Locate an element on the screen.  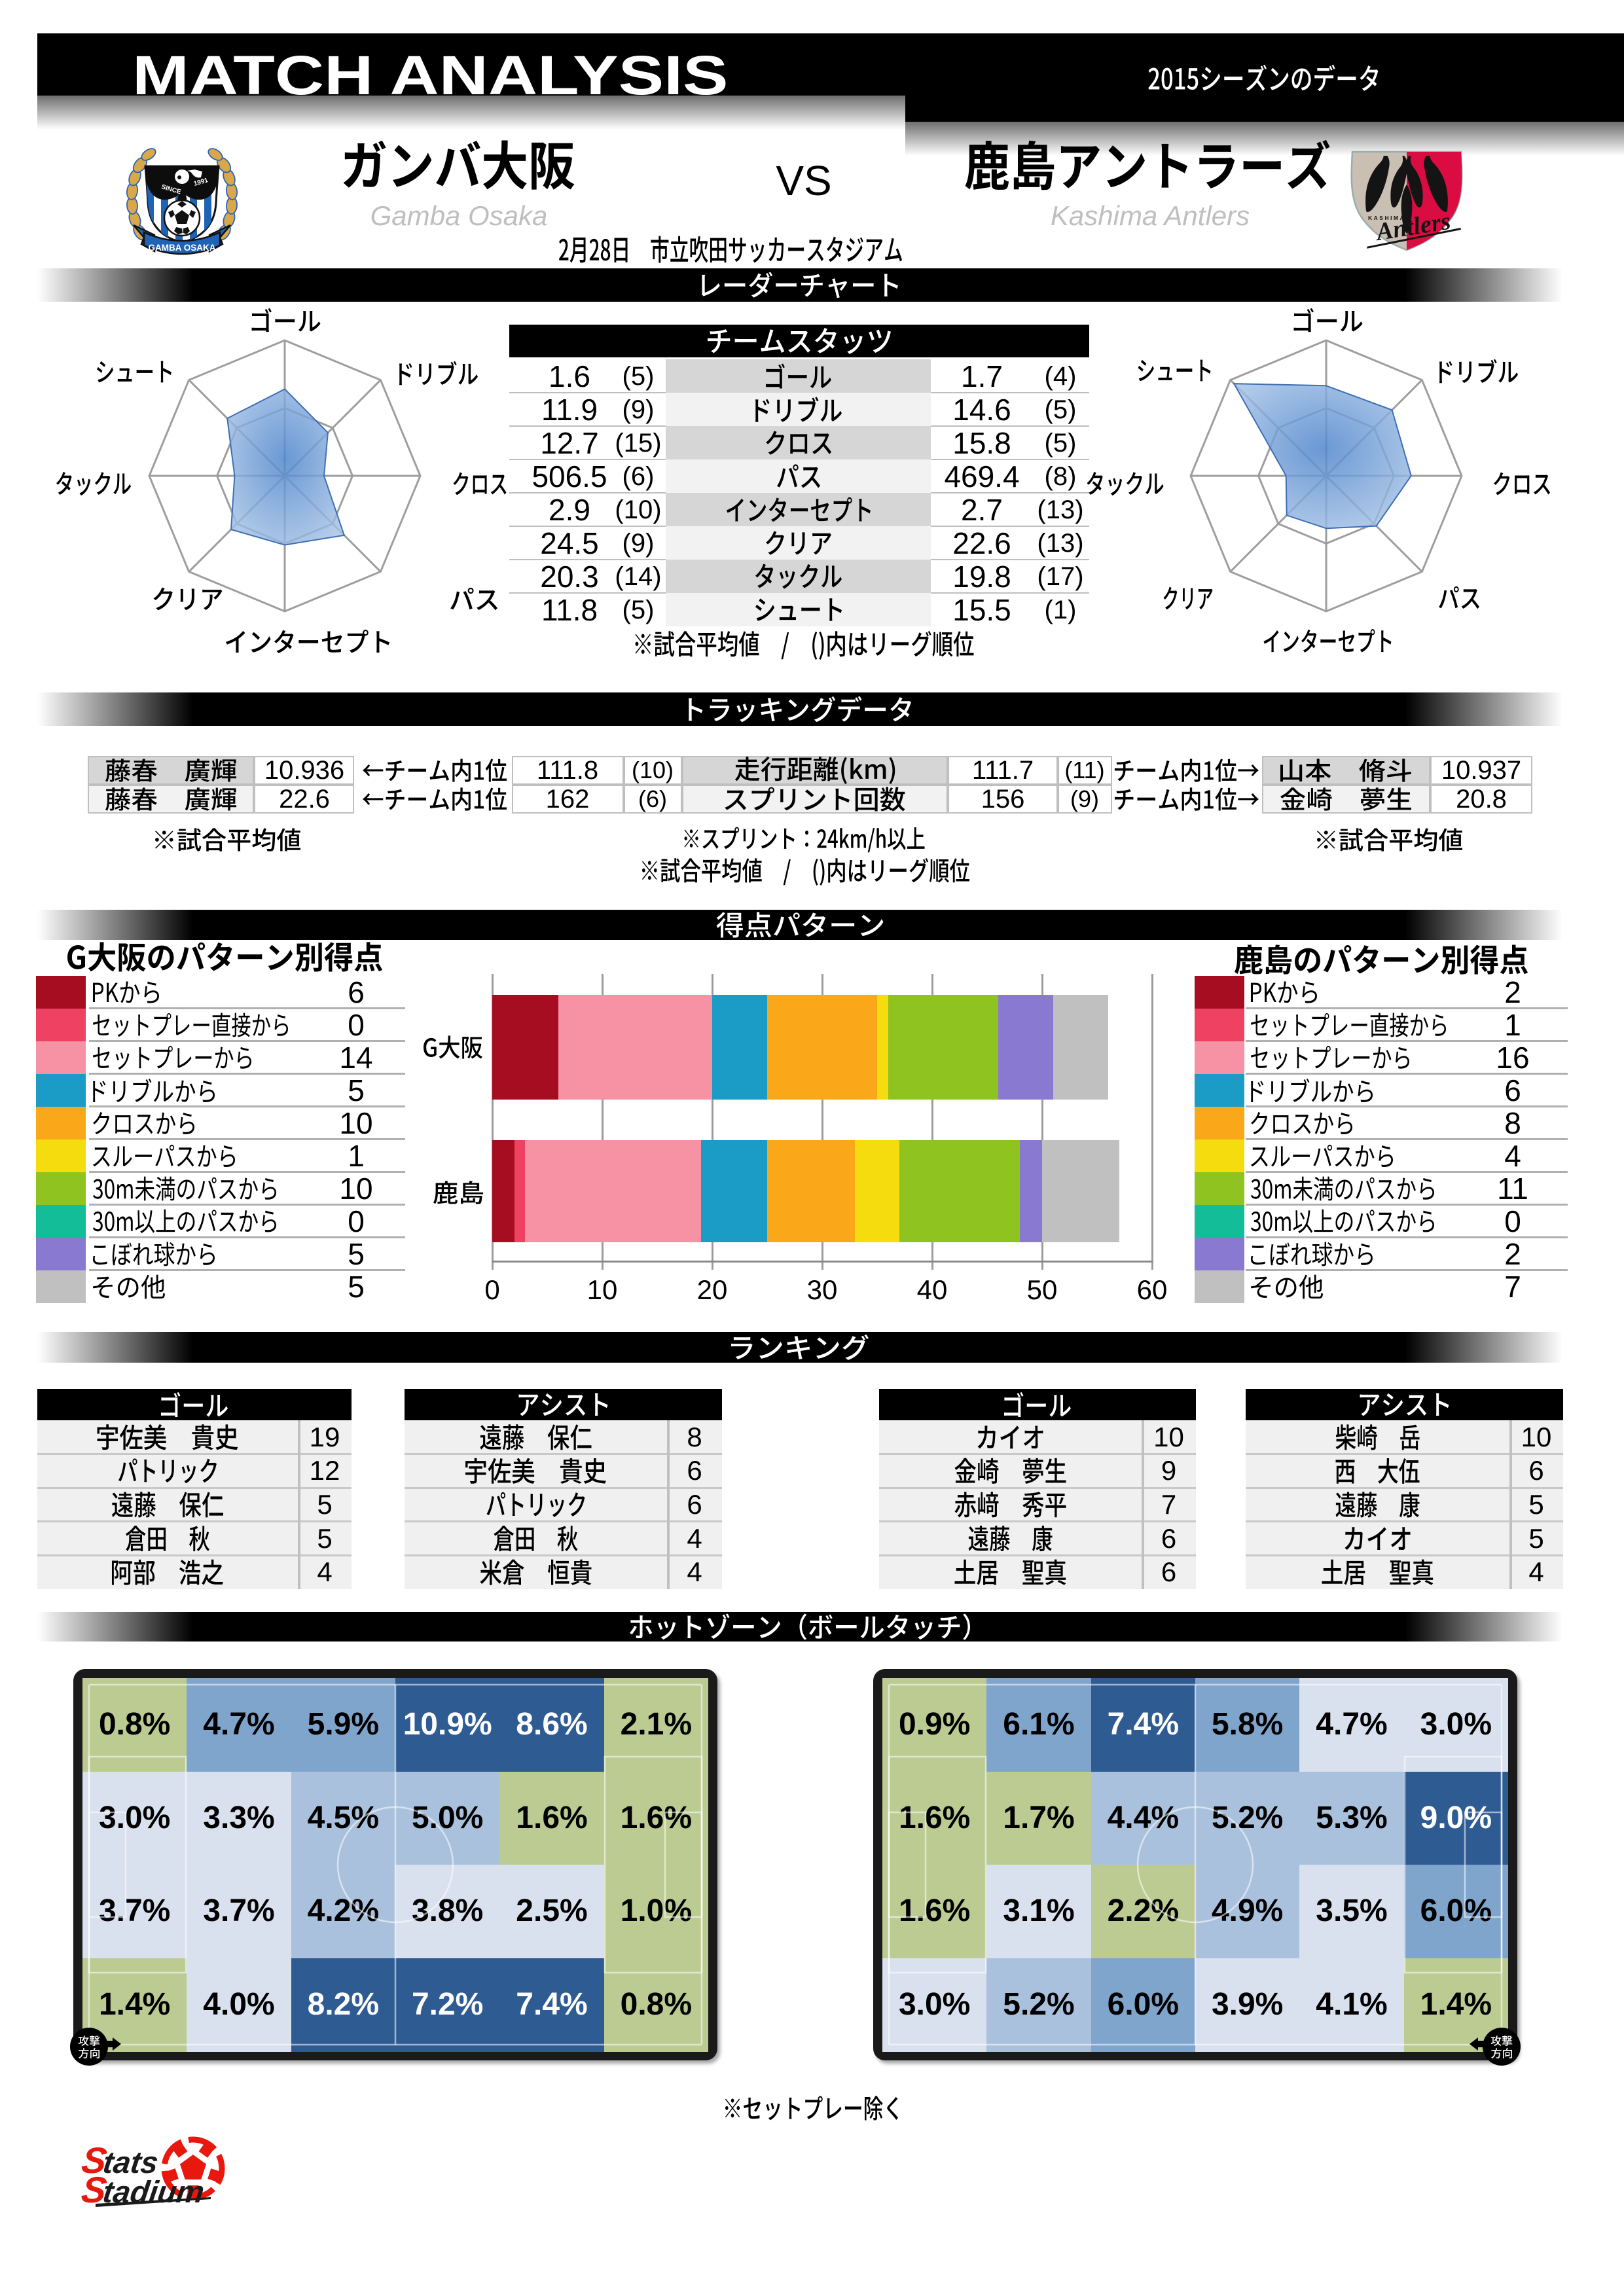
svg-text: GAMBA OSAKA is located at coordinates (182, 248).